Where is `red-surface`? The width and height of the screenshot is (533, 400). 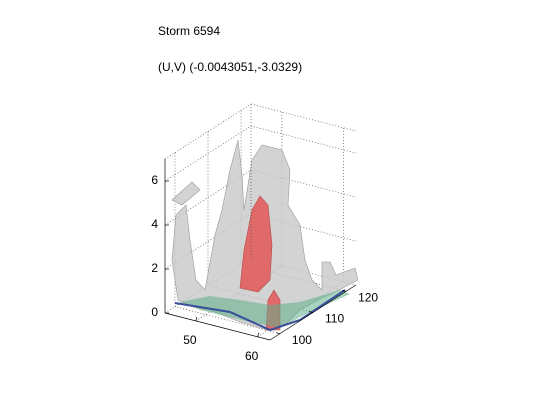
red-surface is located at coordinates (256, 244).